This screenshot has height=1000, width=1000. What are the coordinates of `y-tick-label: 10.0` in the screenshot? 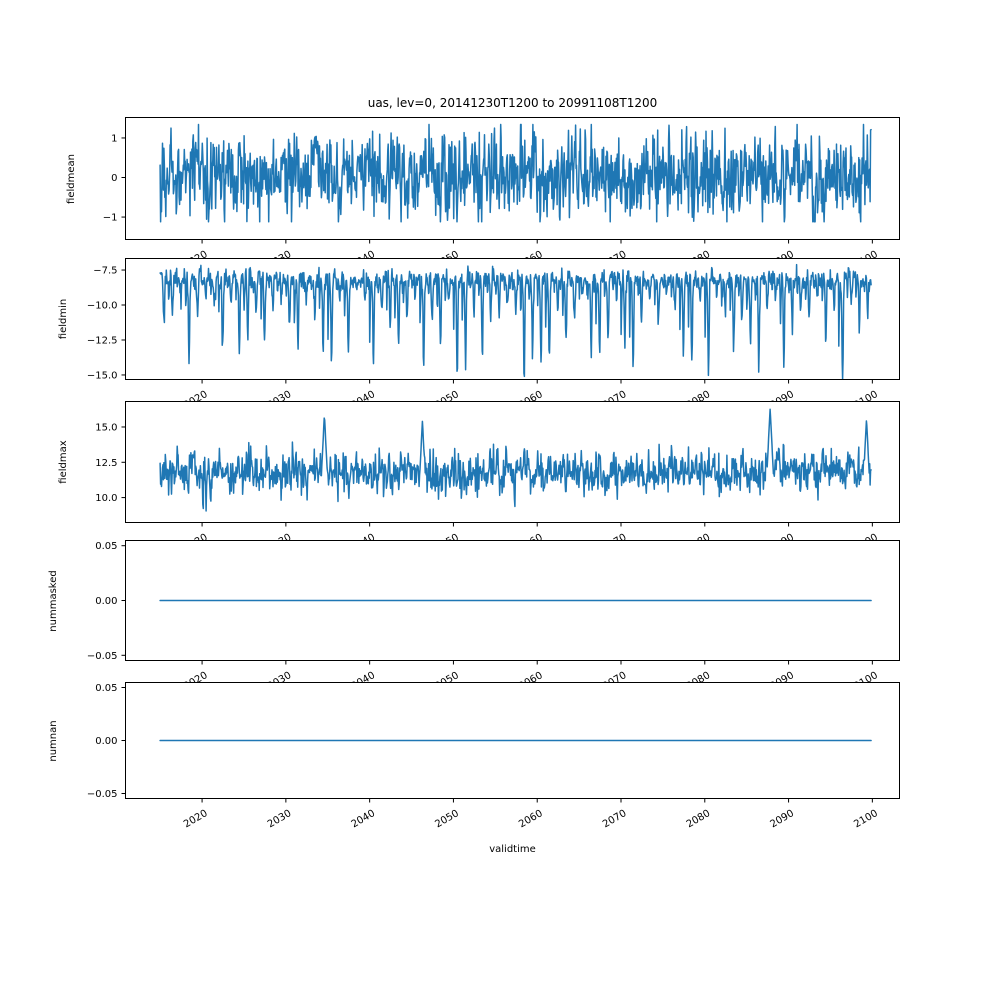 It's located at (106, 498).